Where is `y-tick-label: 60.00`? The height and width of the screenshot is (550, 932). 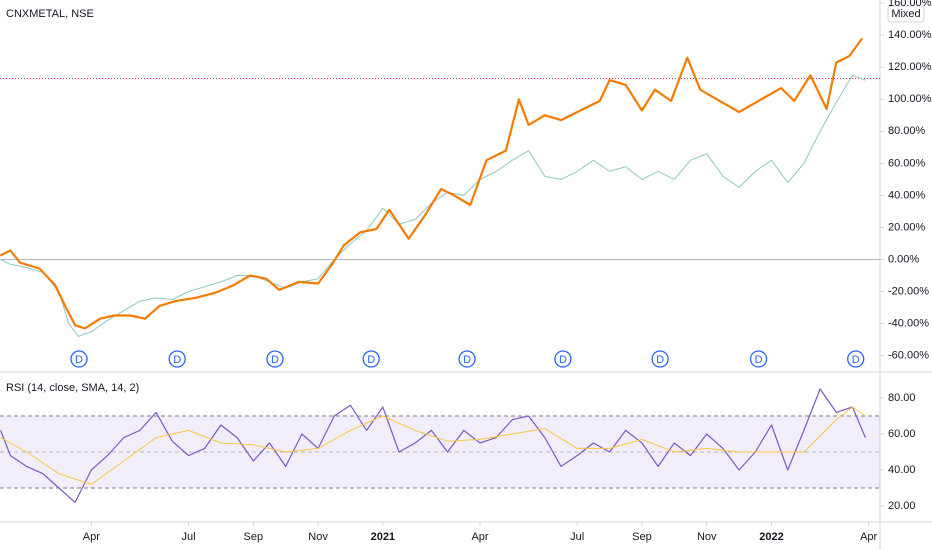
y-tick-label: 60.00 is located at coordinates (902, 434).